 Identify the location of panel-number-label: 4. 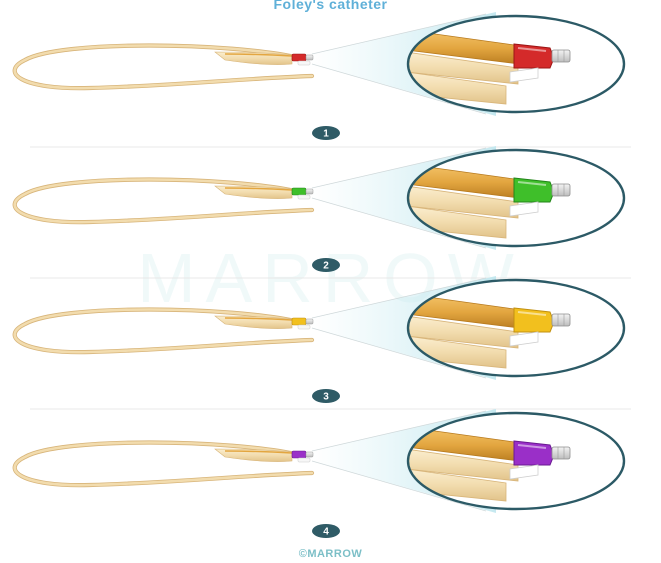
(326, 532).